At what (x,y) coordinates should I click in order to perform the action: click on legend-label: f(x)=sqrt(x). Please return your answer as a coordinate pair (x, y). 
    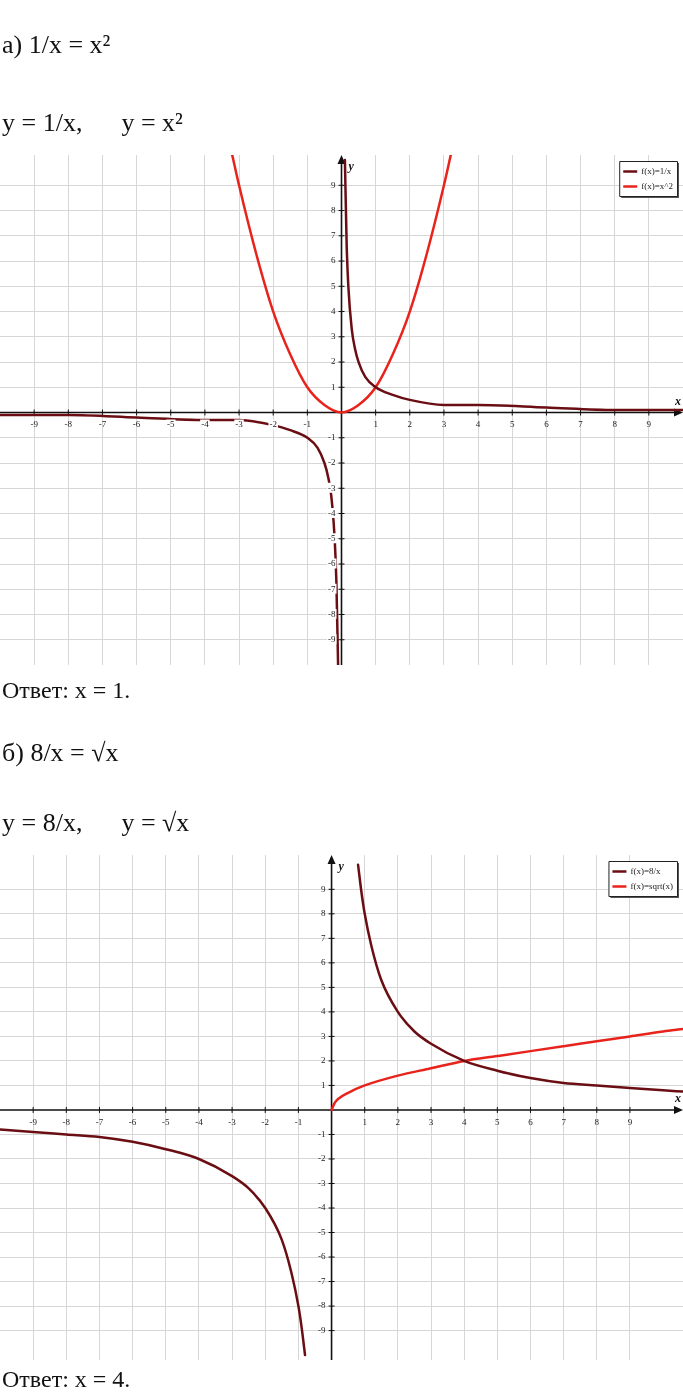
    Looking at the image, I should click on (651, 885).